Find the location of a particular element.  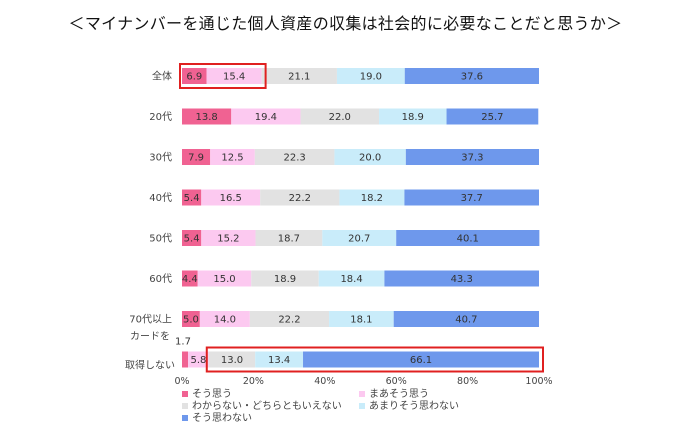

category-label: 60代 is located at coordinates (160, 279).